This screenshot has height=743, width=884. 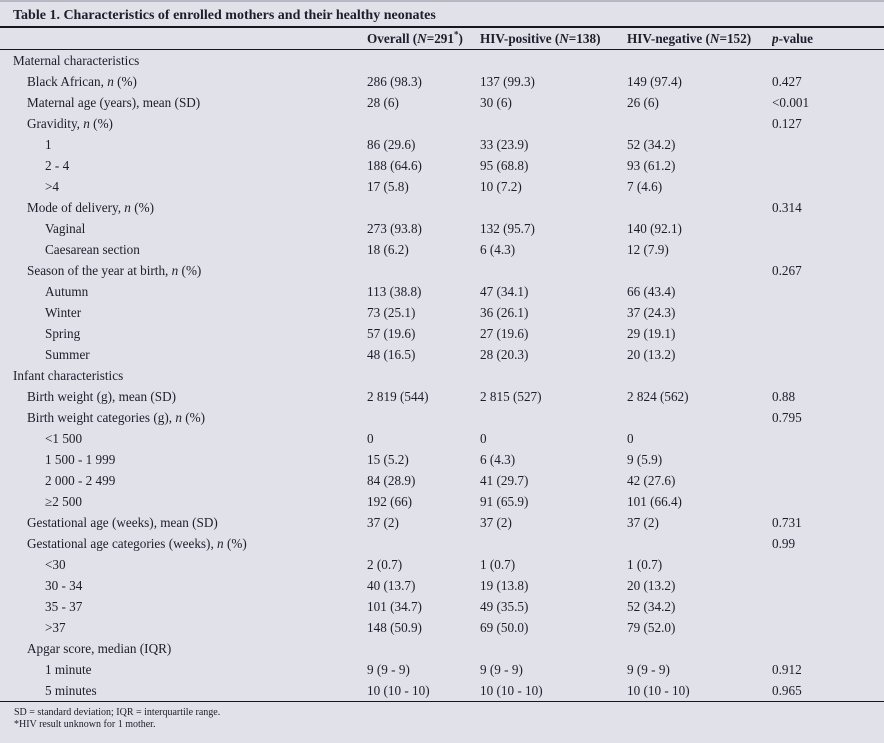 What do you see at coordinates (67, 354) in the screenshot?
I see `row-label: Summer` at bounding box center [67, 354].